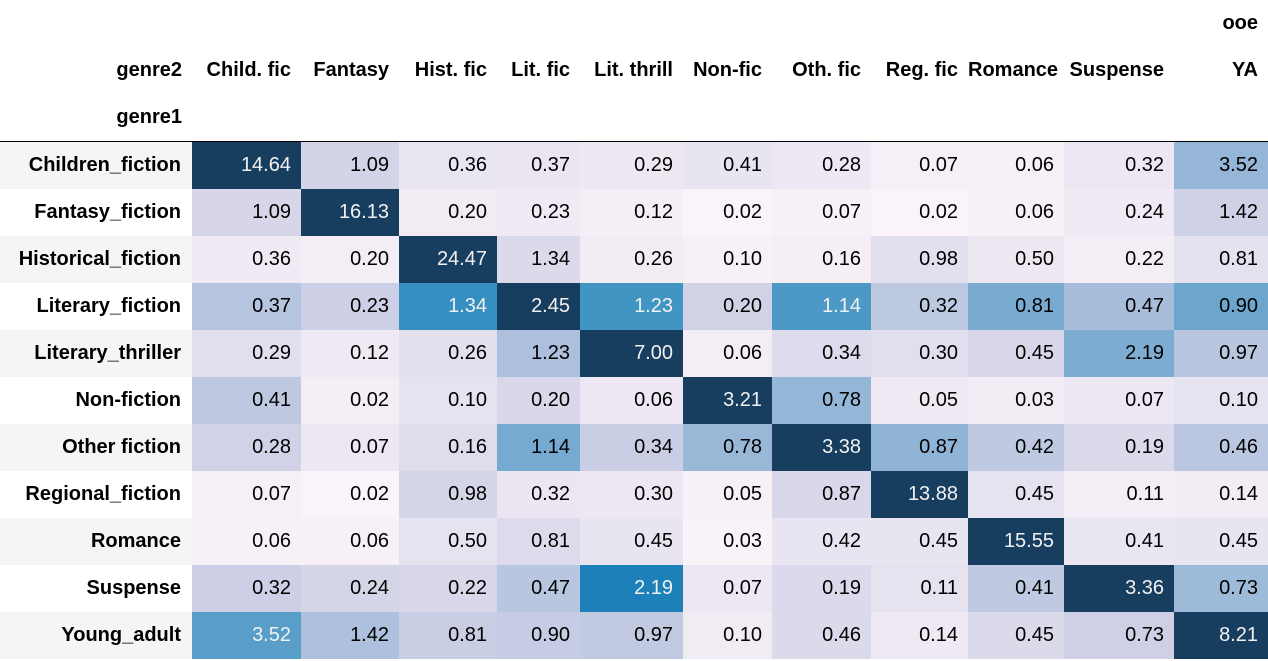 The image size is (1268, 661). I want to click on header-blank-span, so click(730, 118).